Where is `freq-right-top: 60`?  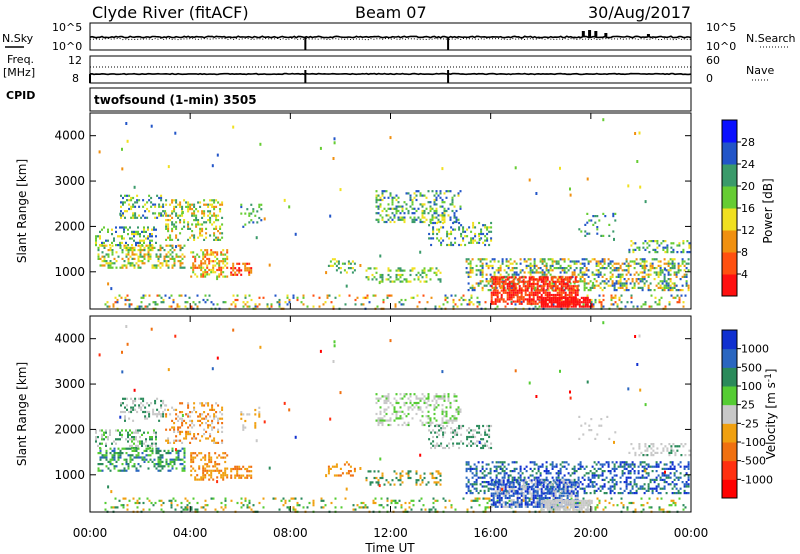 freq-right-top: 60 is located at coordinates (713, 60).